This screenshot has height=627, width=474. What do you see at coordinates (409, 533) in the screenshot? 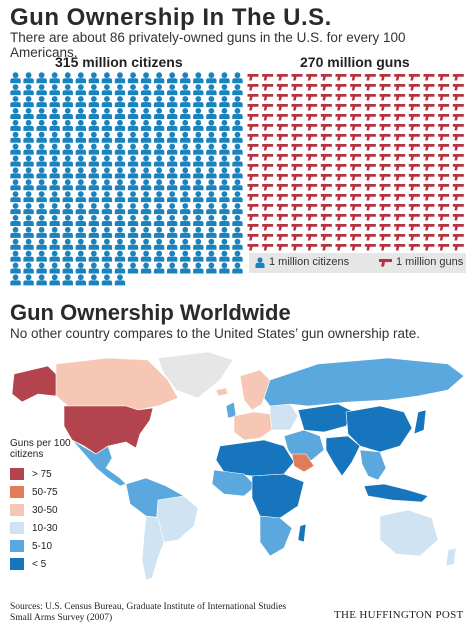
I see `region-australia` at bounding box center [409, 533].